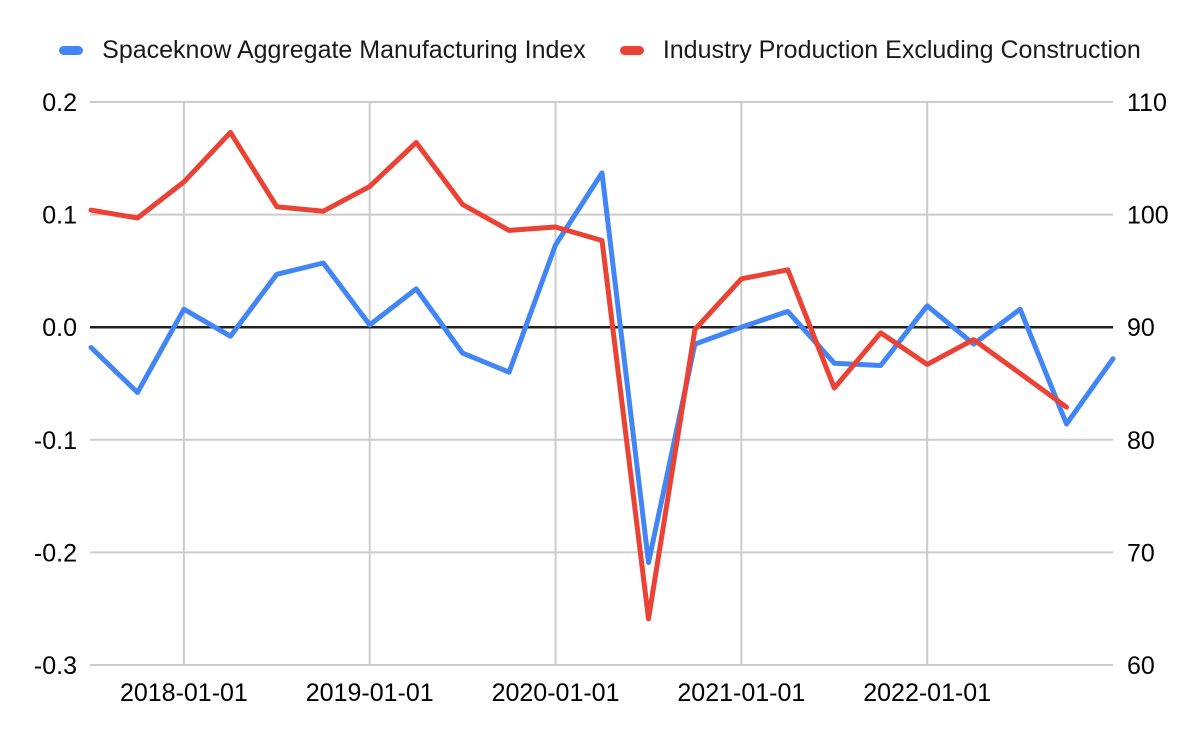  Describe the element at coordinates (1141, 328) in the screenshot. I see `y-axis-right-tick-label: 90` at that location.